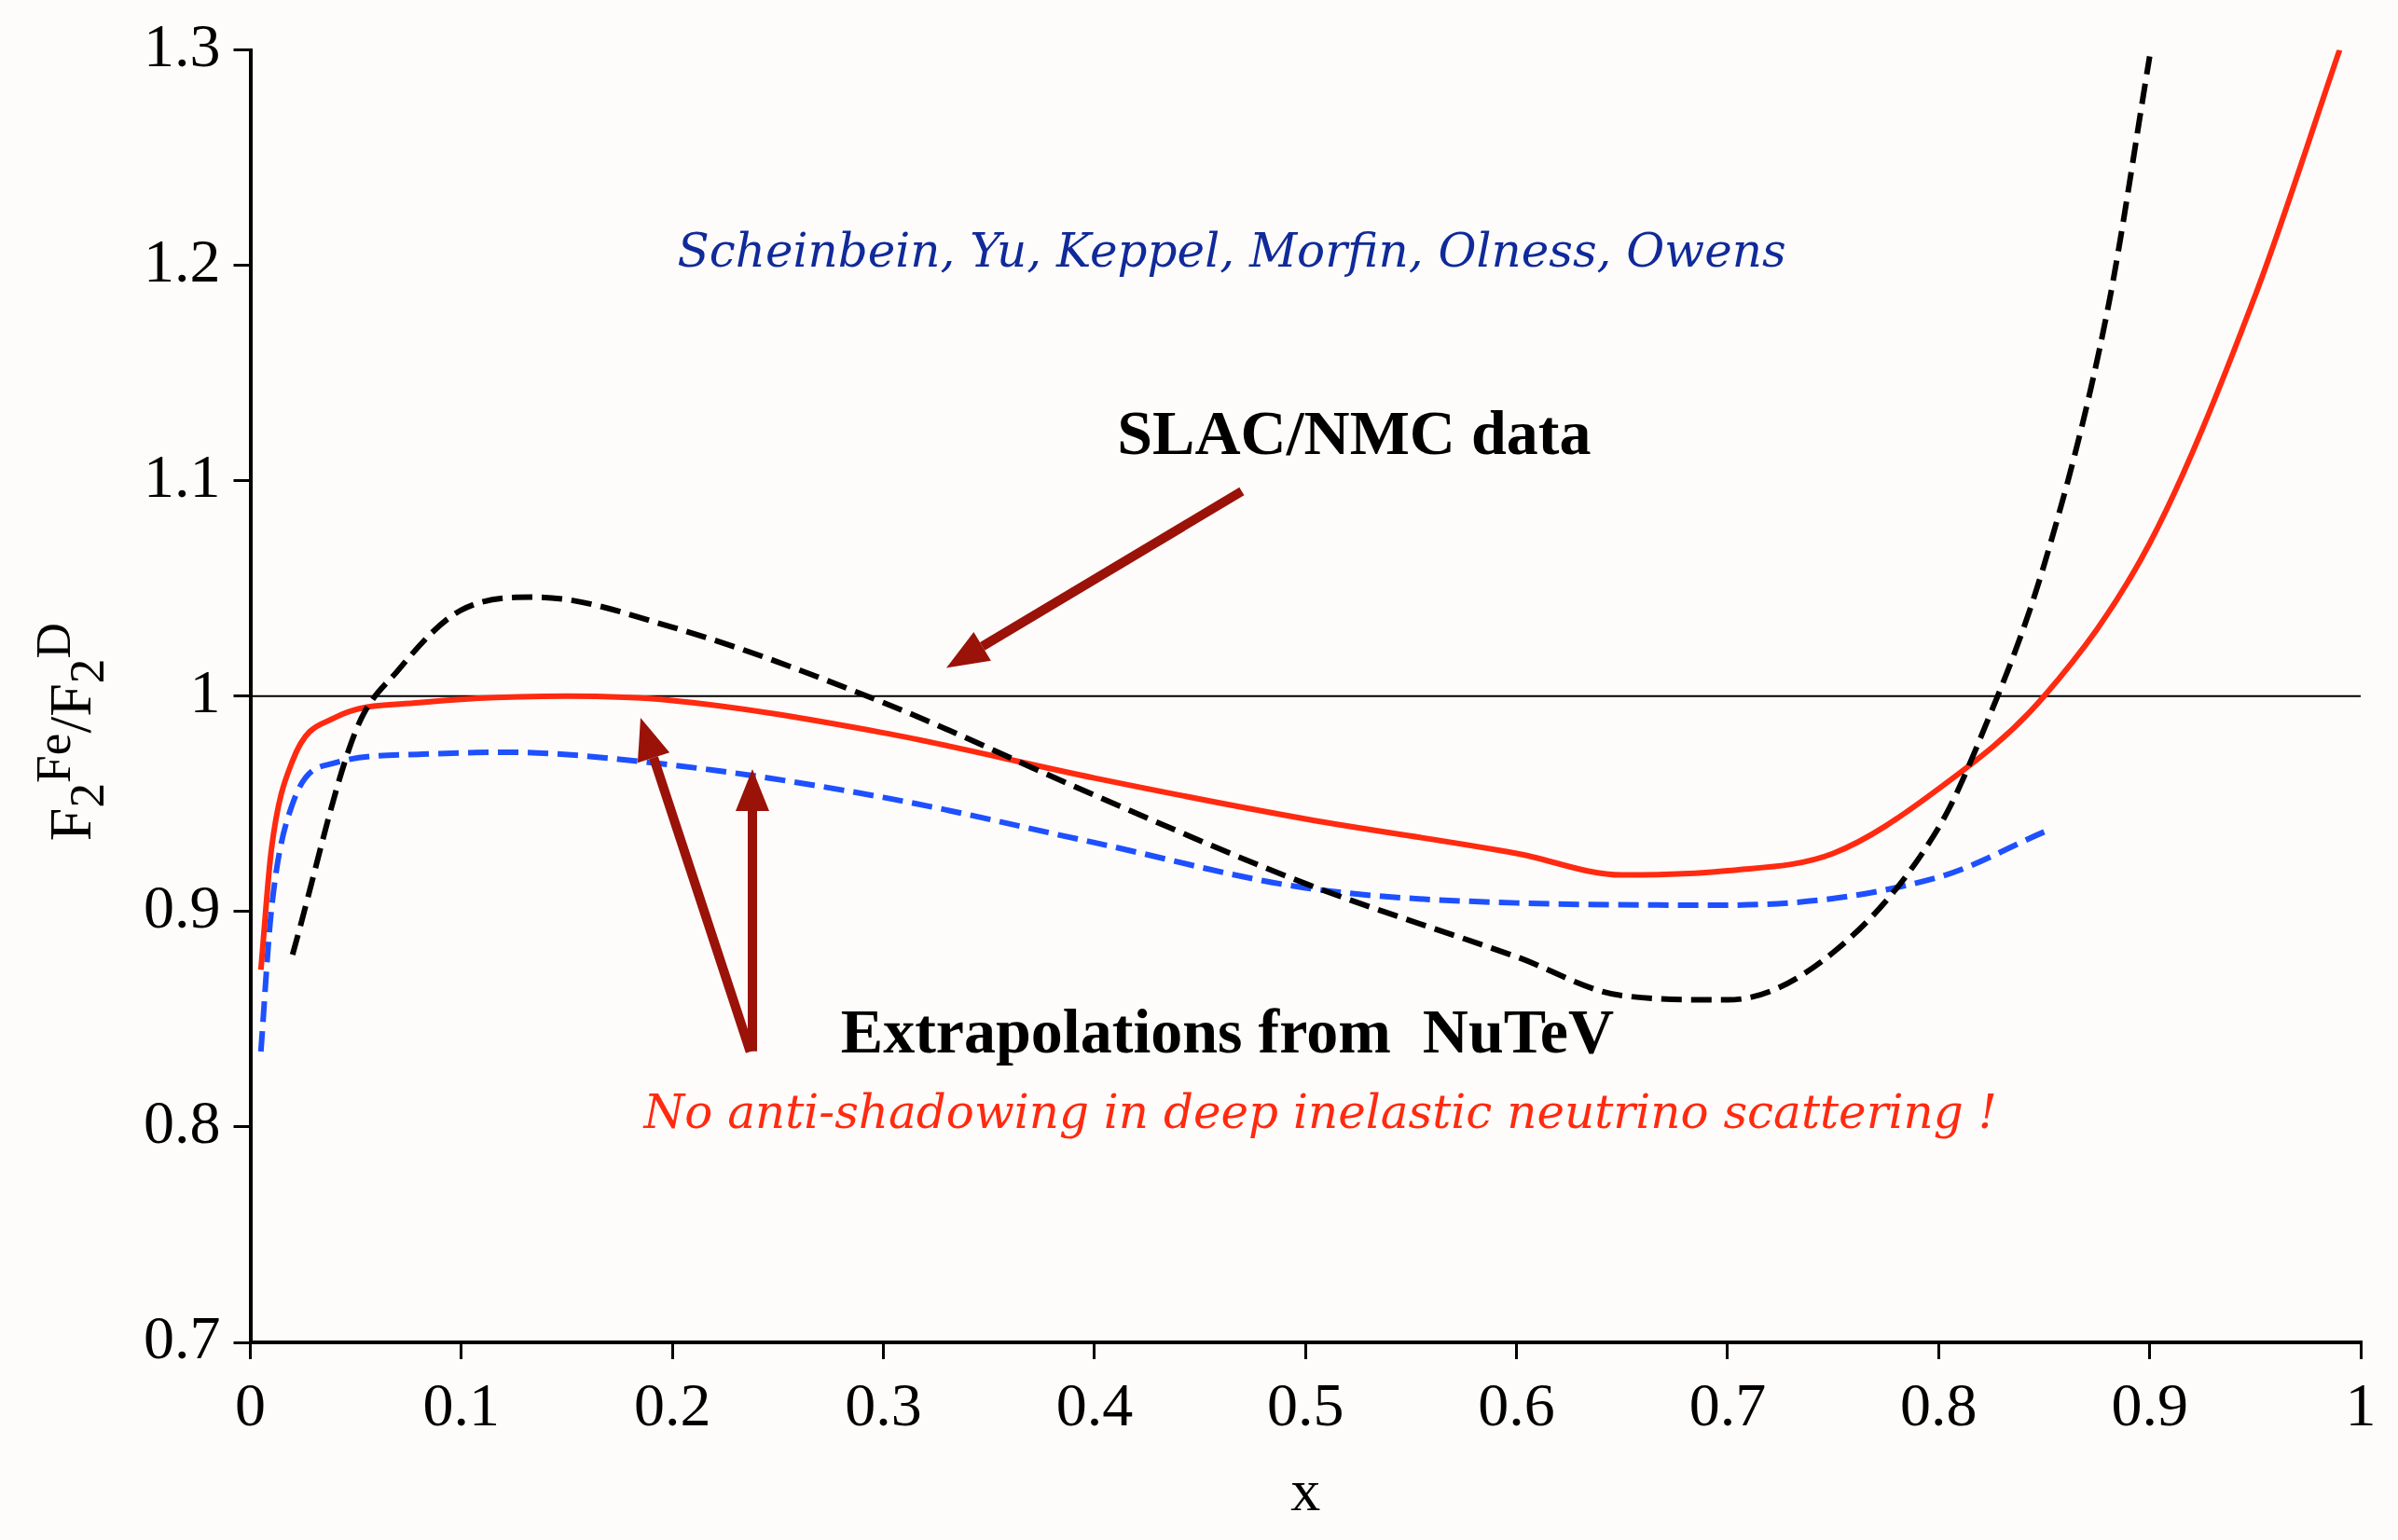 This screenshot has width=2398, height=1540. Describe the element at coordinates (183, 1337) in the screenshot. I see `y-tick-label: 0.7` at that location.